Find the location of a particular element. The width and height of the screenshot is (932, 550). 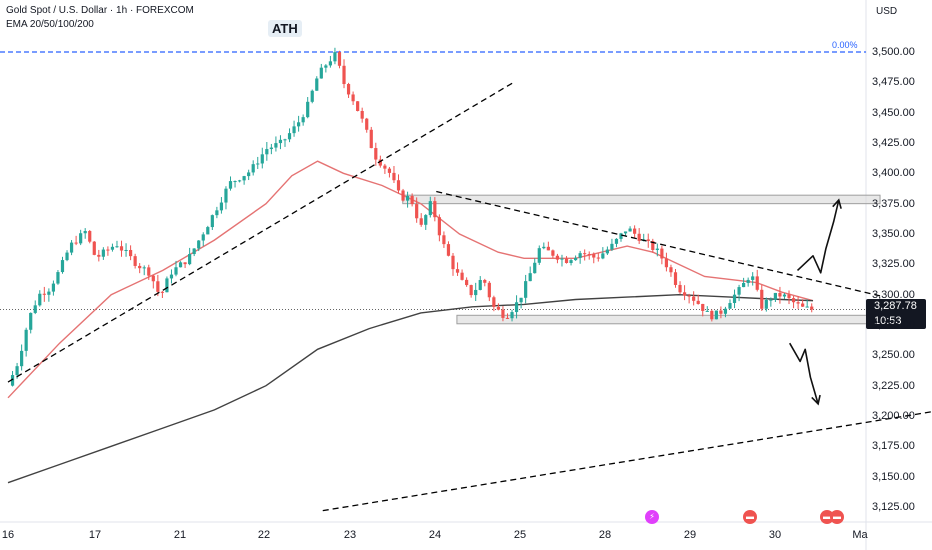

symbol-title: Gold Spot / U.S. Dollar · 1h · FOREXCOM is located at coordinates (100, 10).